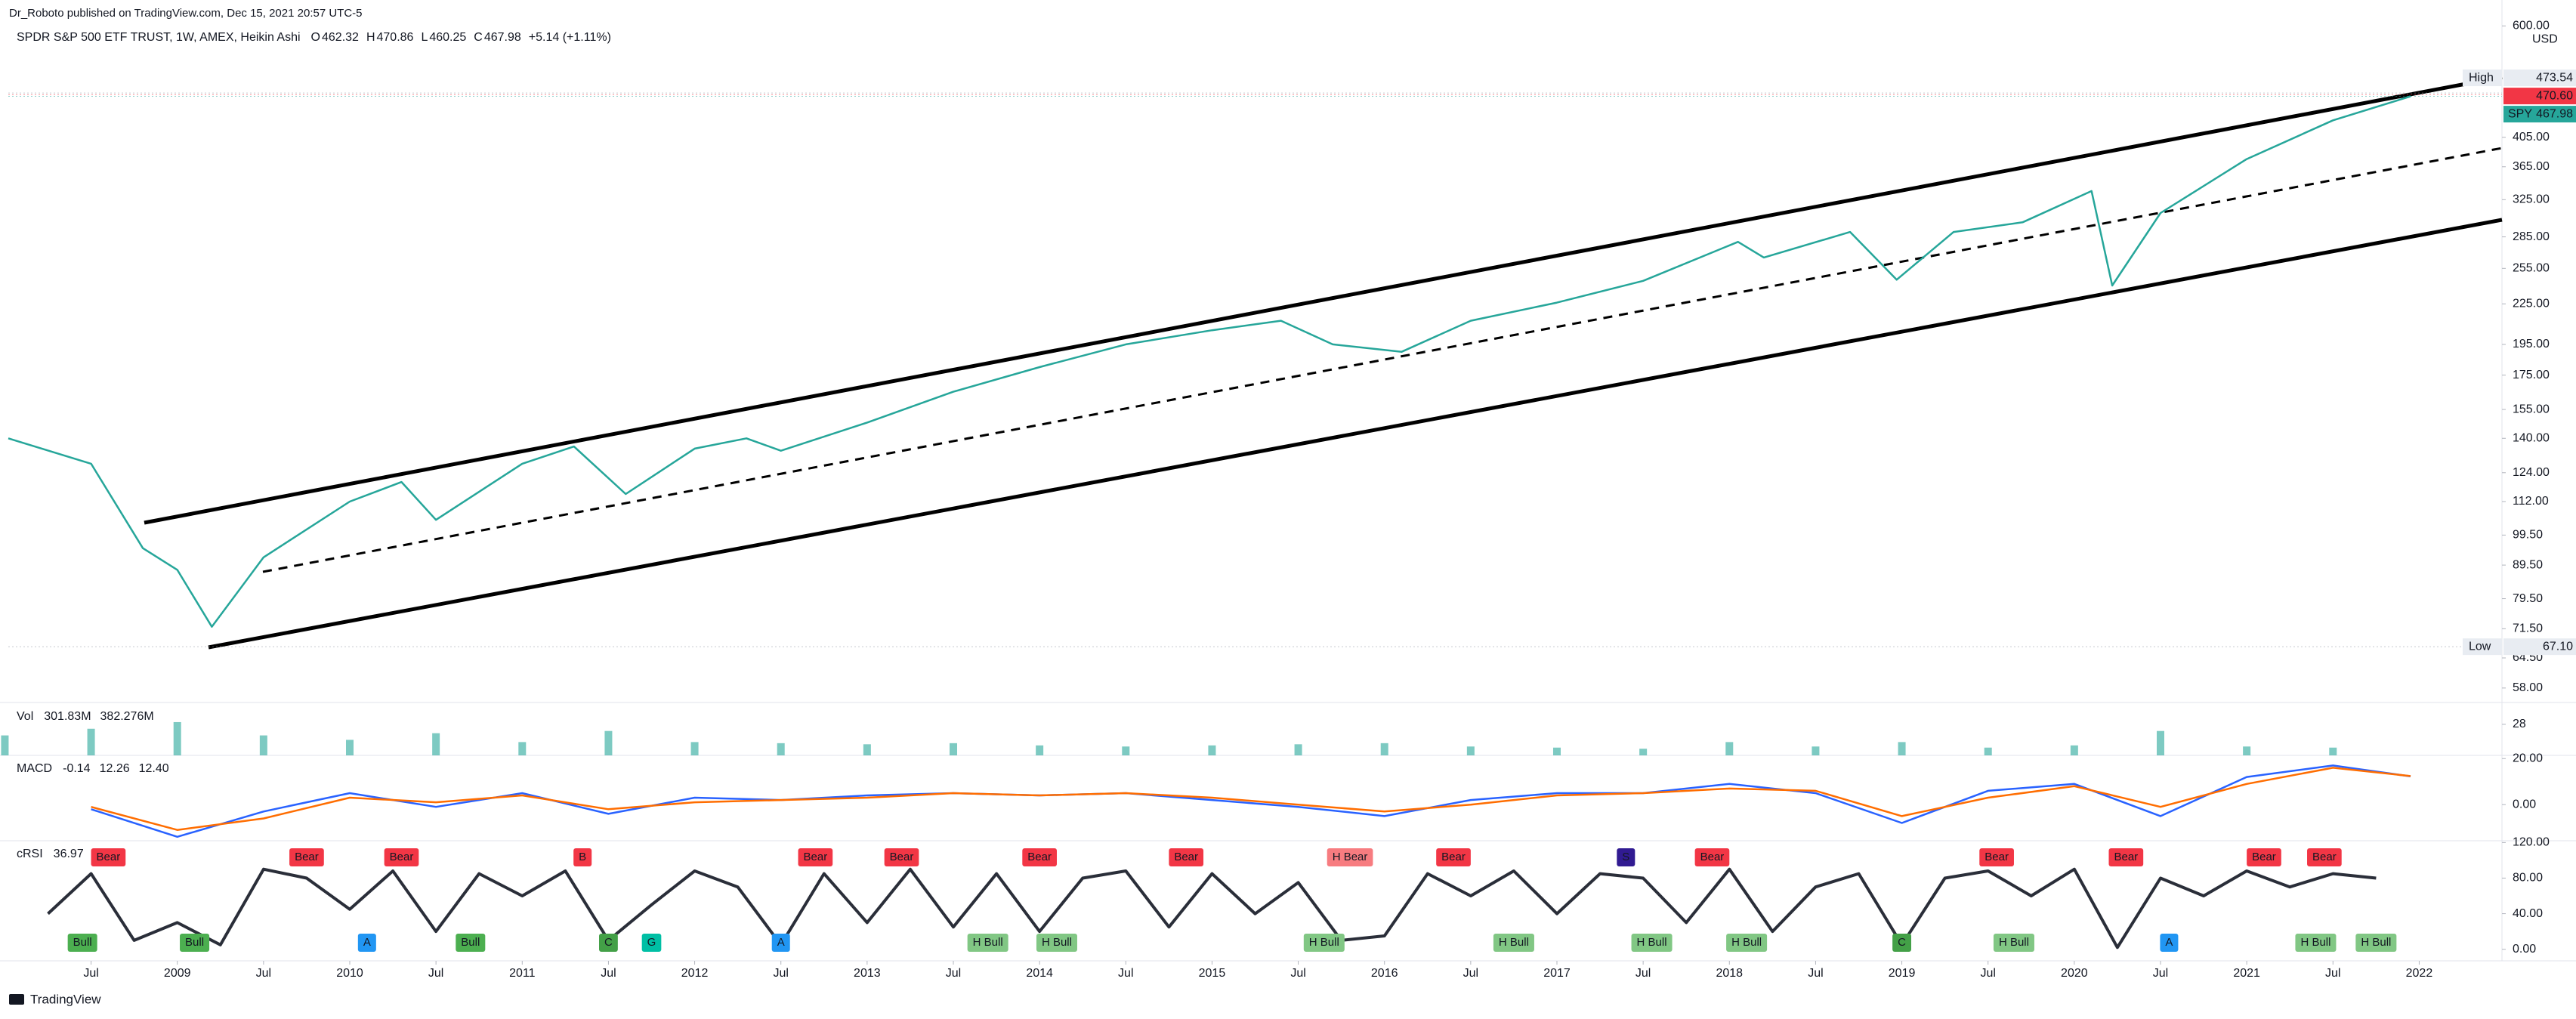  What do you see at coordinates (2528, 628) in the screenshot?
I see `y-tick-label: 71.50` at bounding box center [2528, 628].